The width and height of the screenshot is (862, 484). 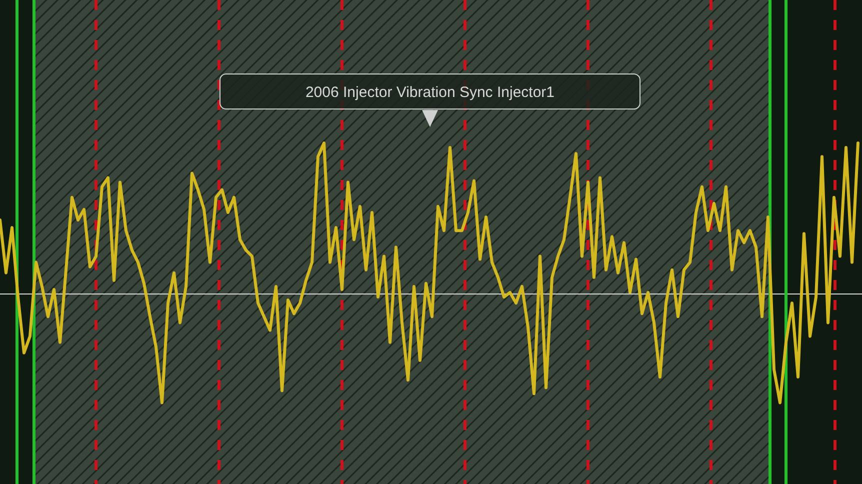 What do you see at coordinates (430, 92) in the screenshot?
I see `text: 2006 Injector Vibration Sync Injector1` at bounding box center [430, 92].